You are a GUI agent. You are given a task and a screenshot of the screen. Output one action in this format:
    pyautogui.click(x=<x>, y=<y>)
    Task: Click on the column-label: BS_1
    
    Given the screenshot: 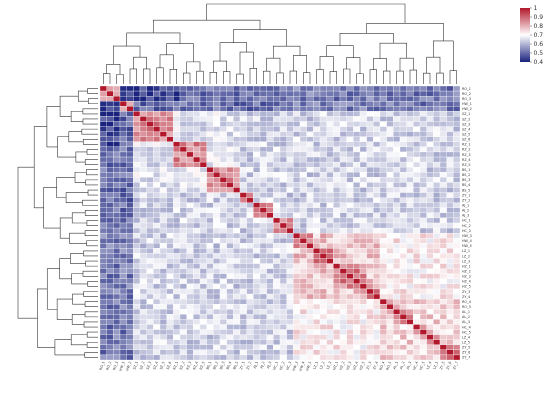 What is the action you would take?
    pyautogui.click(x=209, y=365)
    